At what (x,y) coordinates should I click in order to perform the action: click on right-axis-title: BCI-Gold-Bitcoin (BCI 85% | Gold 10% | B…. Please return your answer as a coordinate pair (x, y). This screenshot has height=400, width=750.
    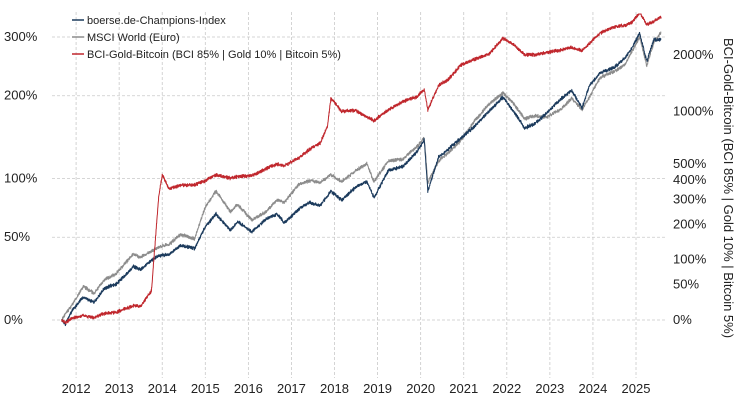
    Looking at the image, I should click on (728, 188).